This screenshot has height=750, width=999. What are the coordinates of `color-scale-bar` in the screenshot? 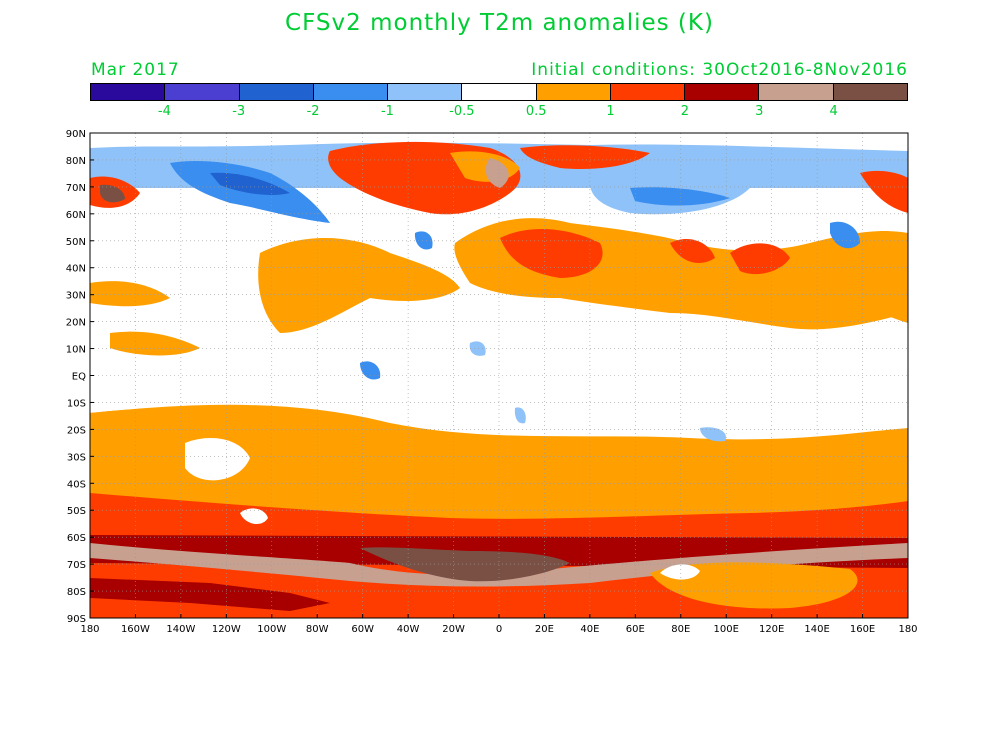 It's located at (499, 92).